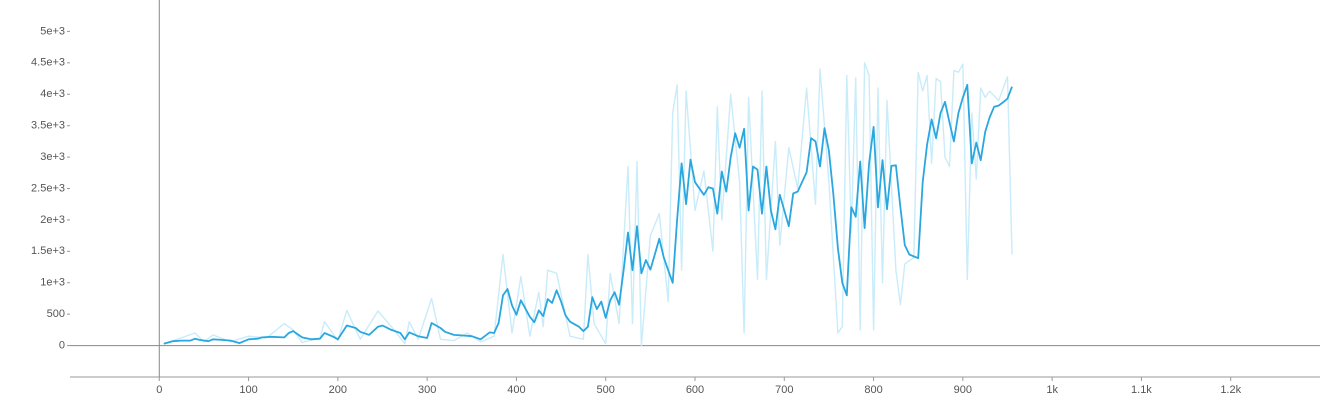 The image size is (1321, 400). Describe the element at coordinates (52, 283) in the screenshot. I see `y-tick-label: 1e+3` at that location.